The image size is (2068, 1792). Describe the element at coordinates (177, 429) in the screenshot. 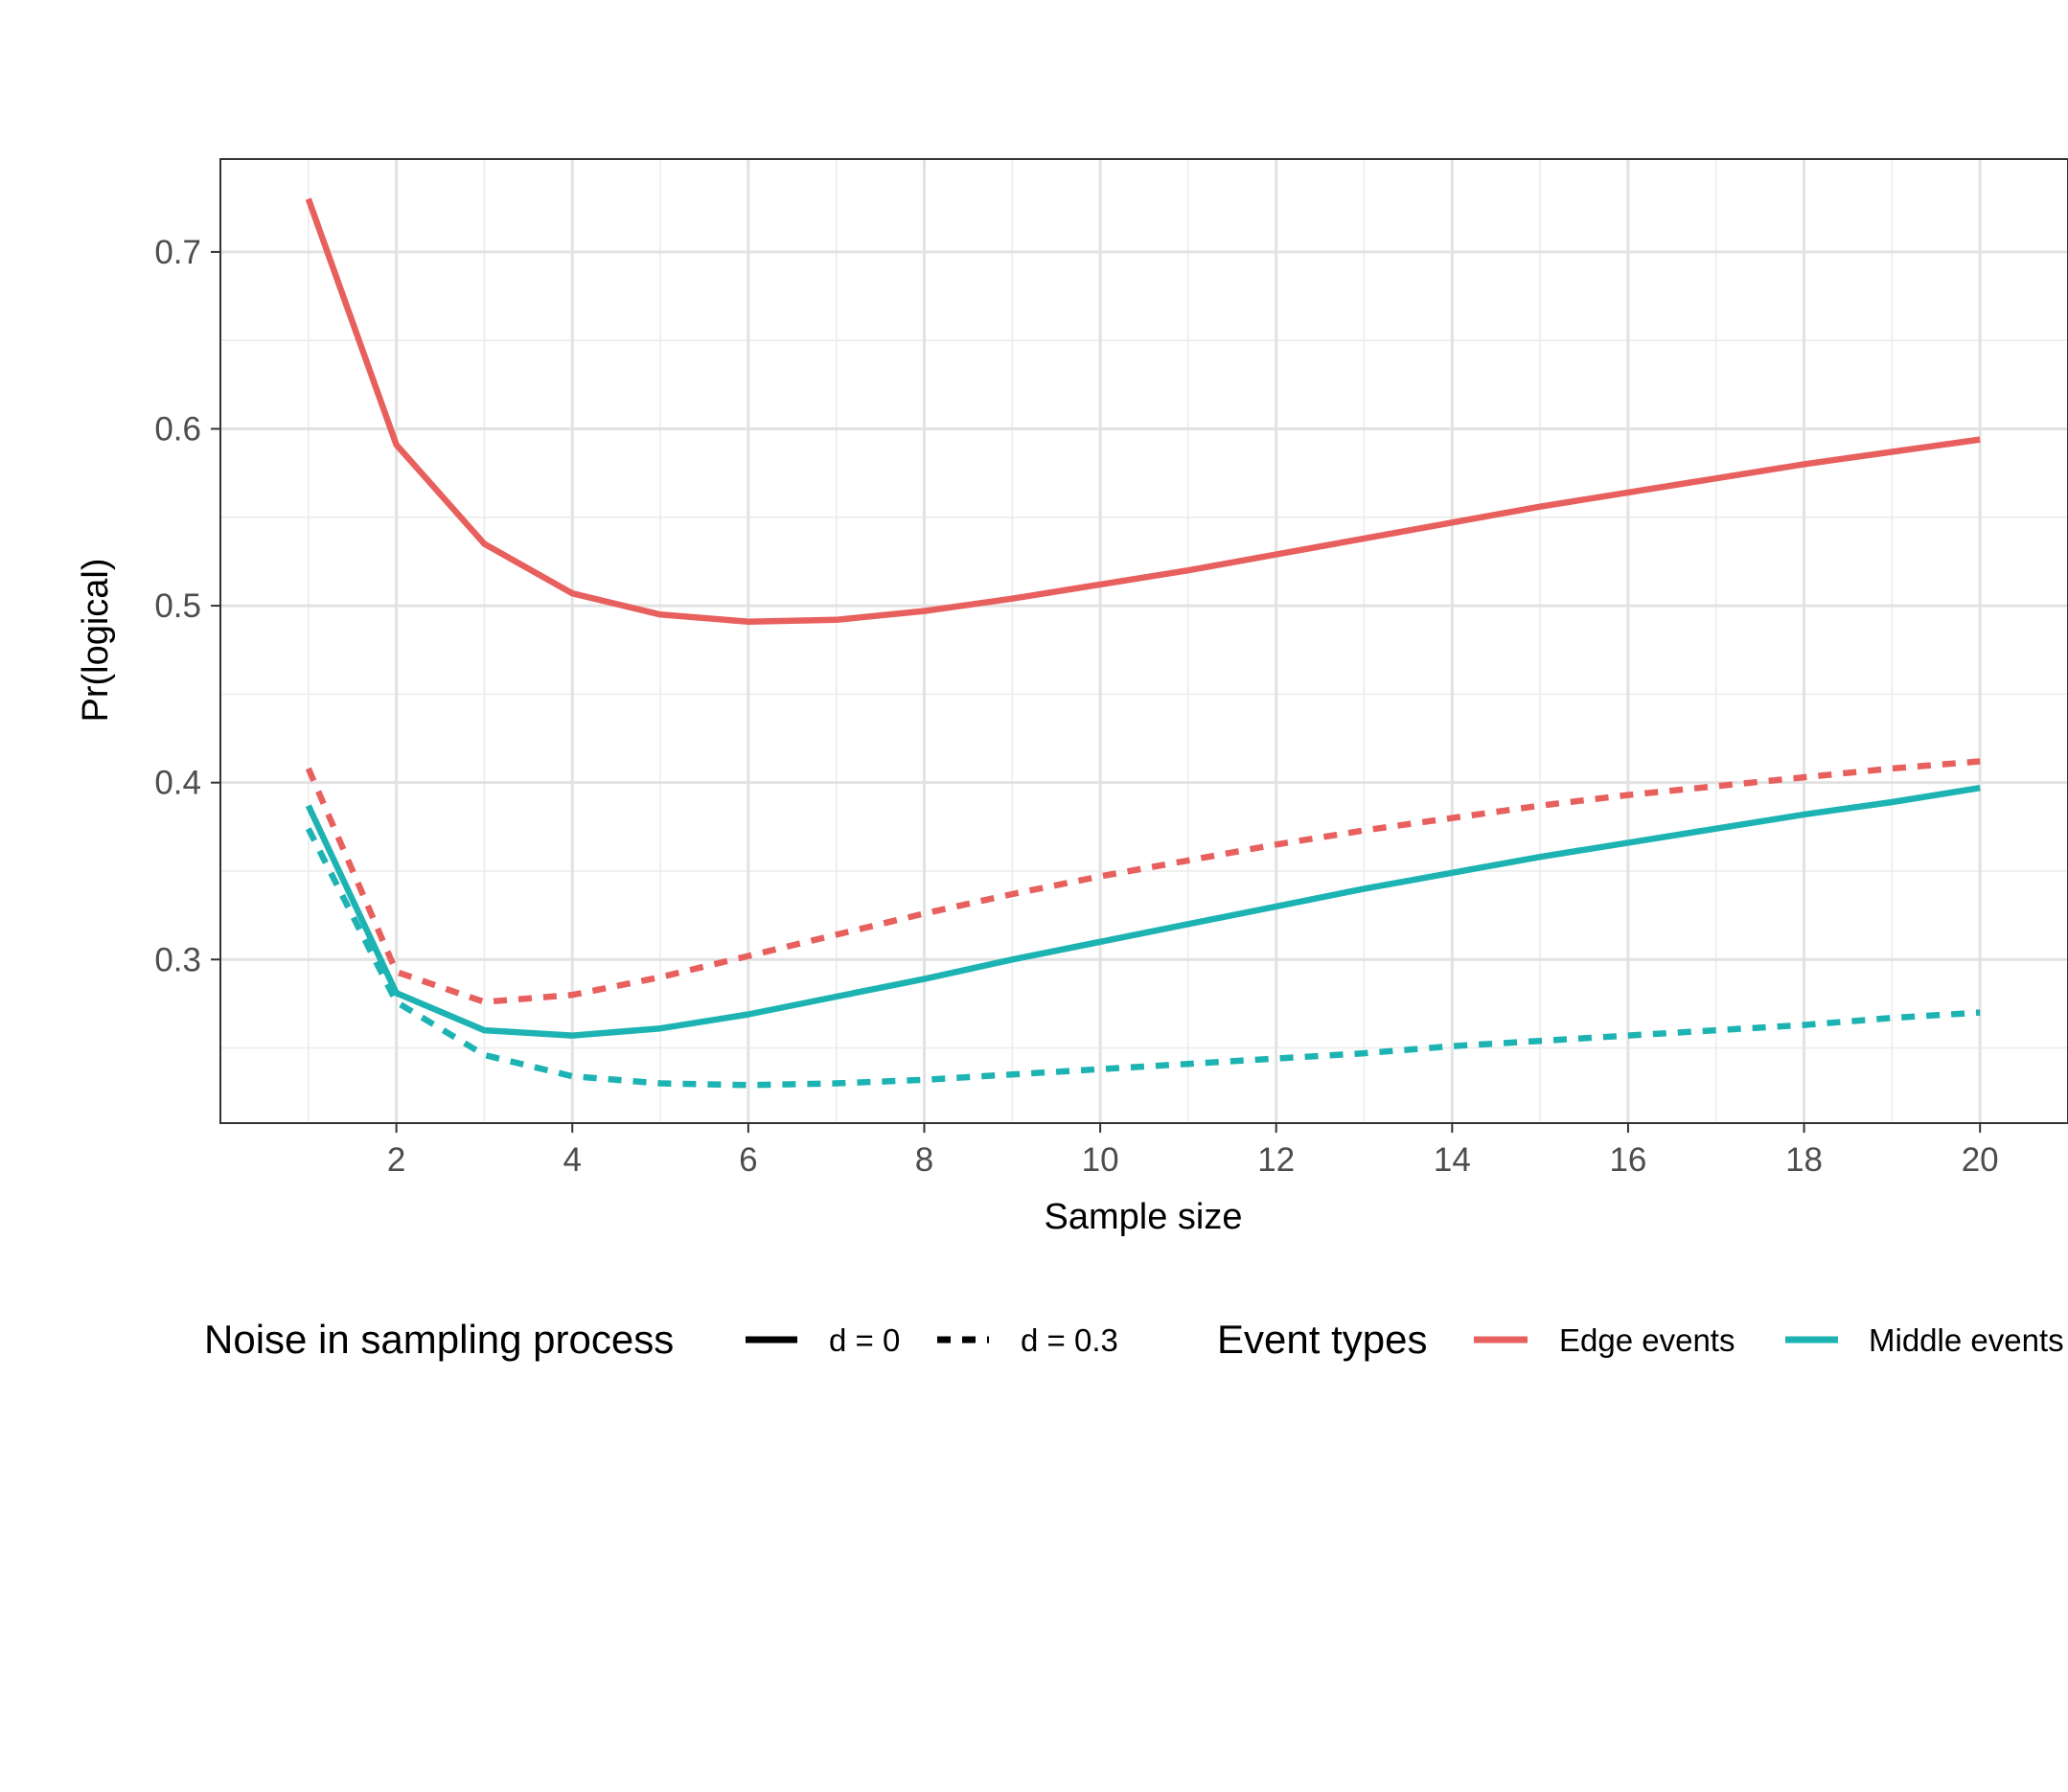

I see `y-tick-label: 0.6` at that location.